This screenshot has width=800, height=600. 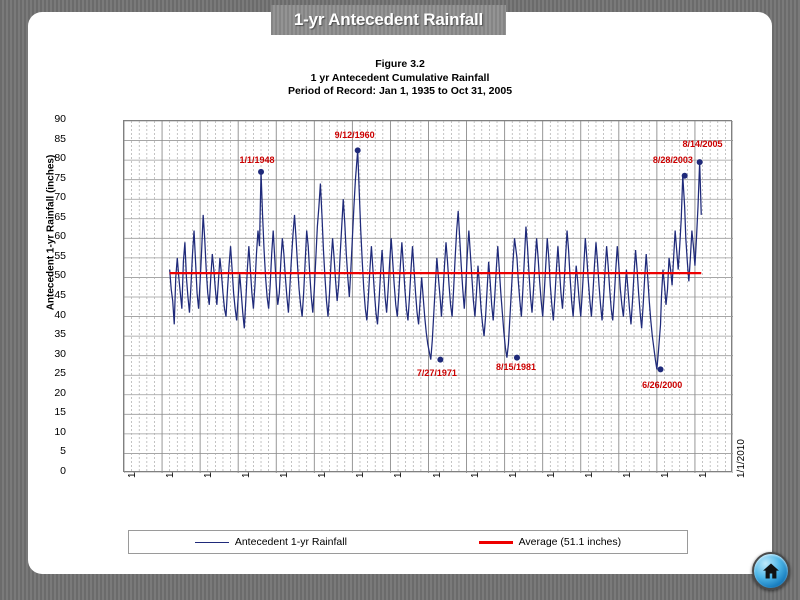 What do you see at coordinates (60, 177) in the screenshot?
I see `y-tick-label: 75` at bounding box center [60, 177].